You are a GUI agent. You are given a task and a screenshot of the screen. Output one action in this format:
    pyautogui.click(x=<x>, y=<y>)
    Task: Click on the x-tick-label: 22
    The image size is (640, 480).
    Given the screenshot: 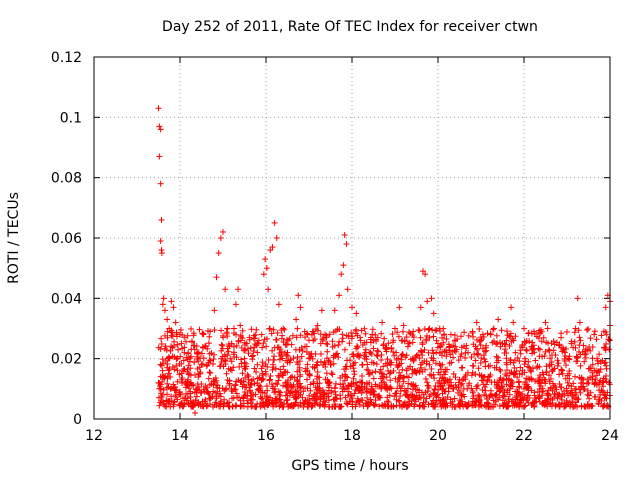 What is the action you would take?
    pyautogui.click(x=524, y=436)
    